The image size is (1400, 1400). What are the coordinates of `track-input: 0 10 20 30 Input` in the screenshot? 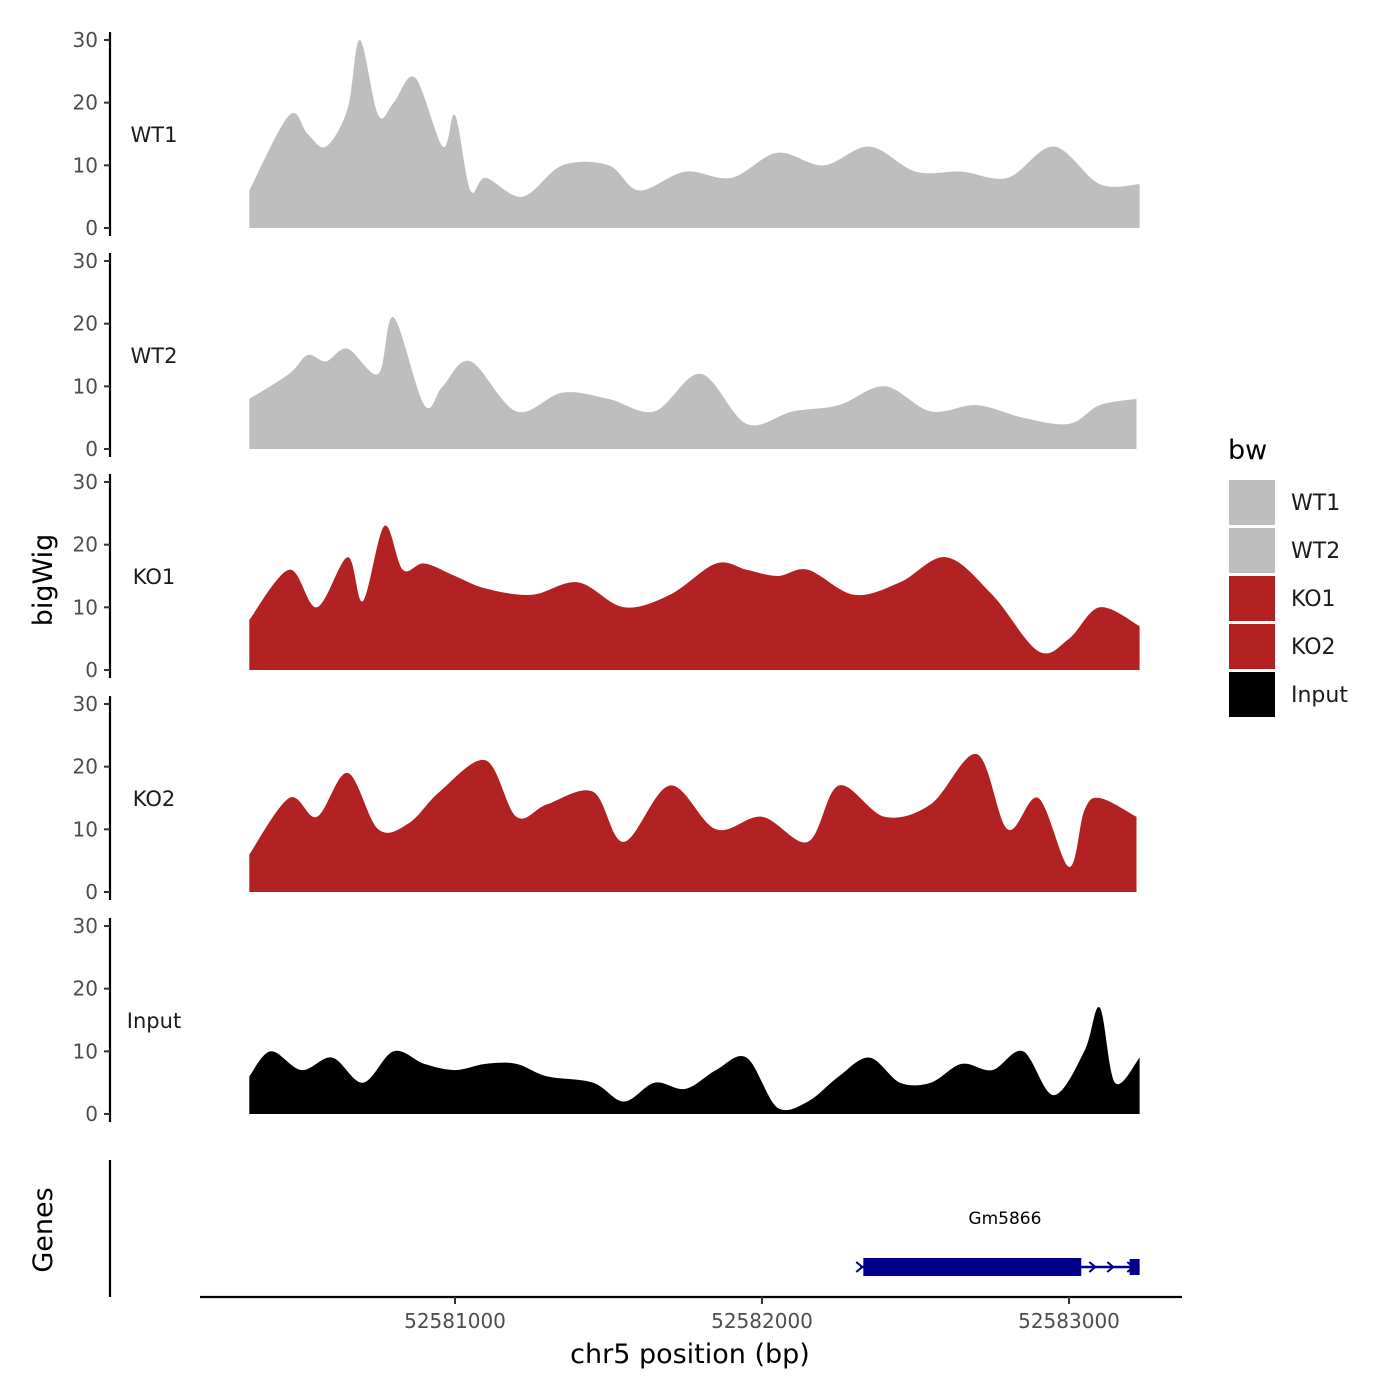 It's located at (606, 1020).